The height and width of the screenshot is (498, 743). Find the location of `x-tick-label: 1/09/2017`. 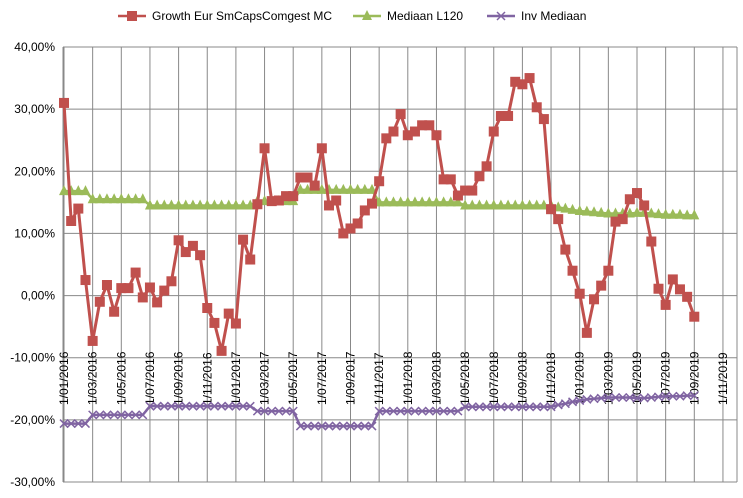

x-tick-label: 1/09/2017 is located at coordinates (351, 378).